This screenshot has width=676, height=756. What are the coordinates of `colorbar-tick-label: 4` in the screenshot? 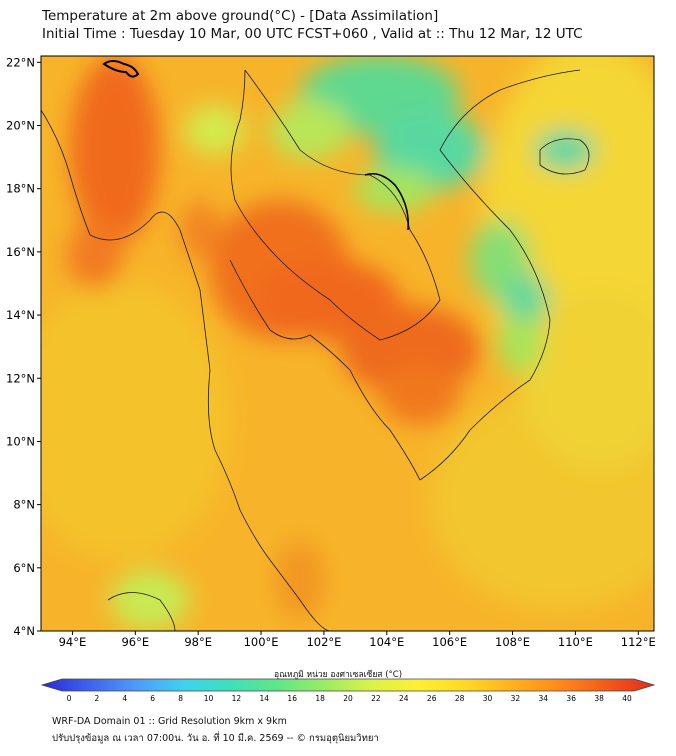 It's located at (124, 698).